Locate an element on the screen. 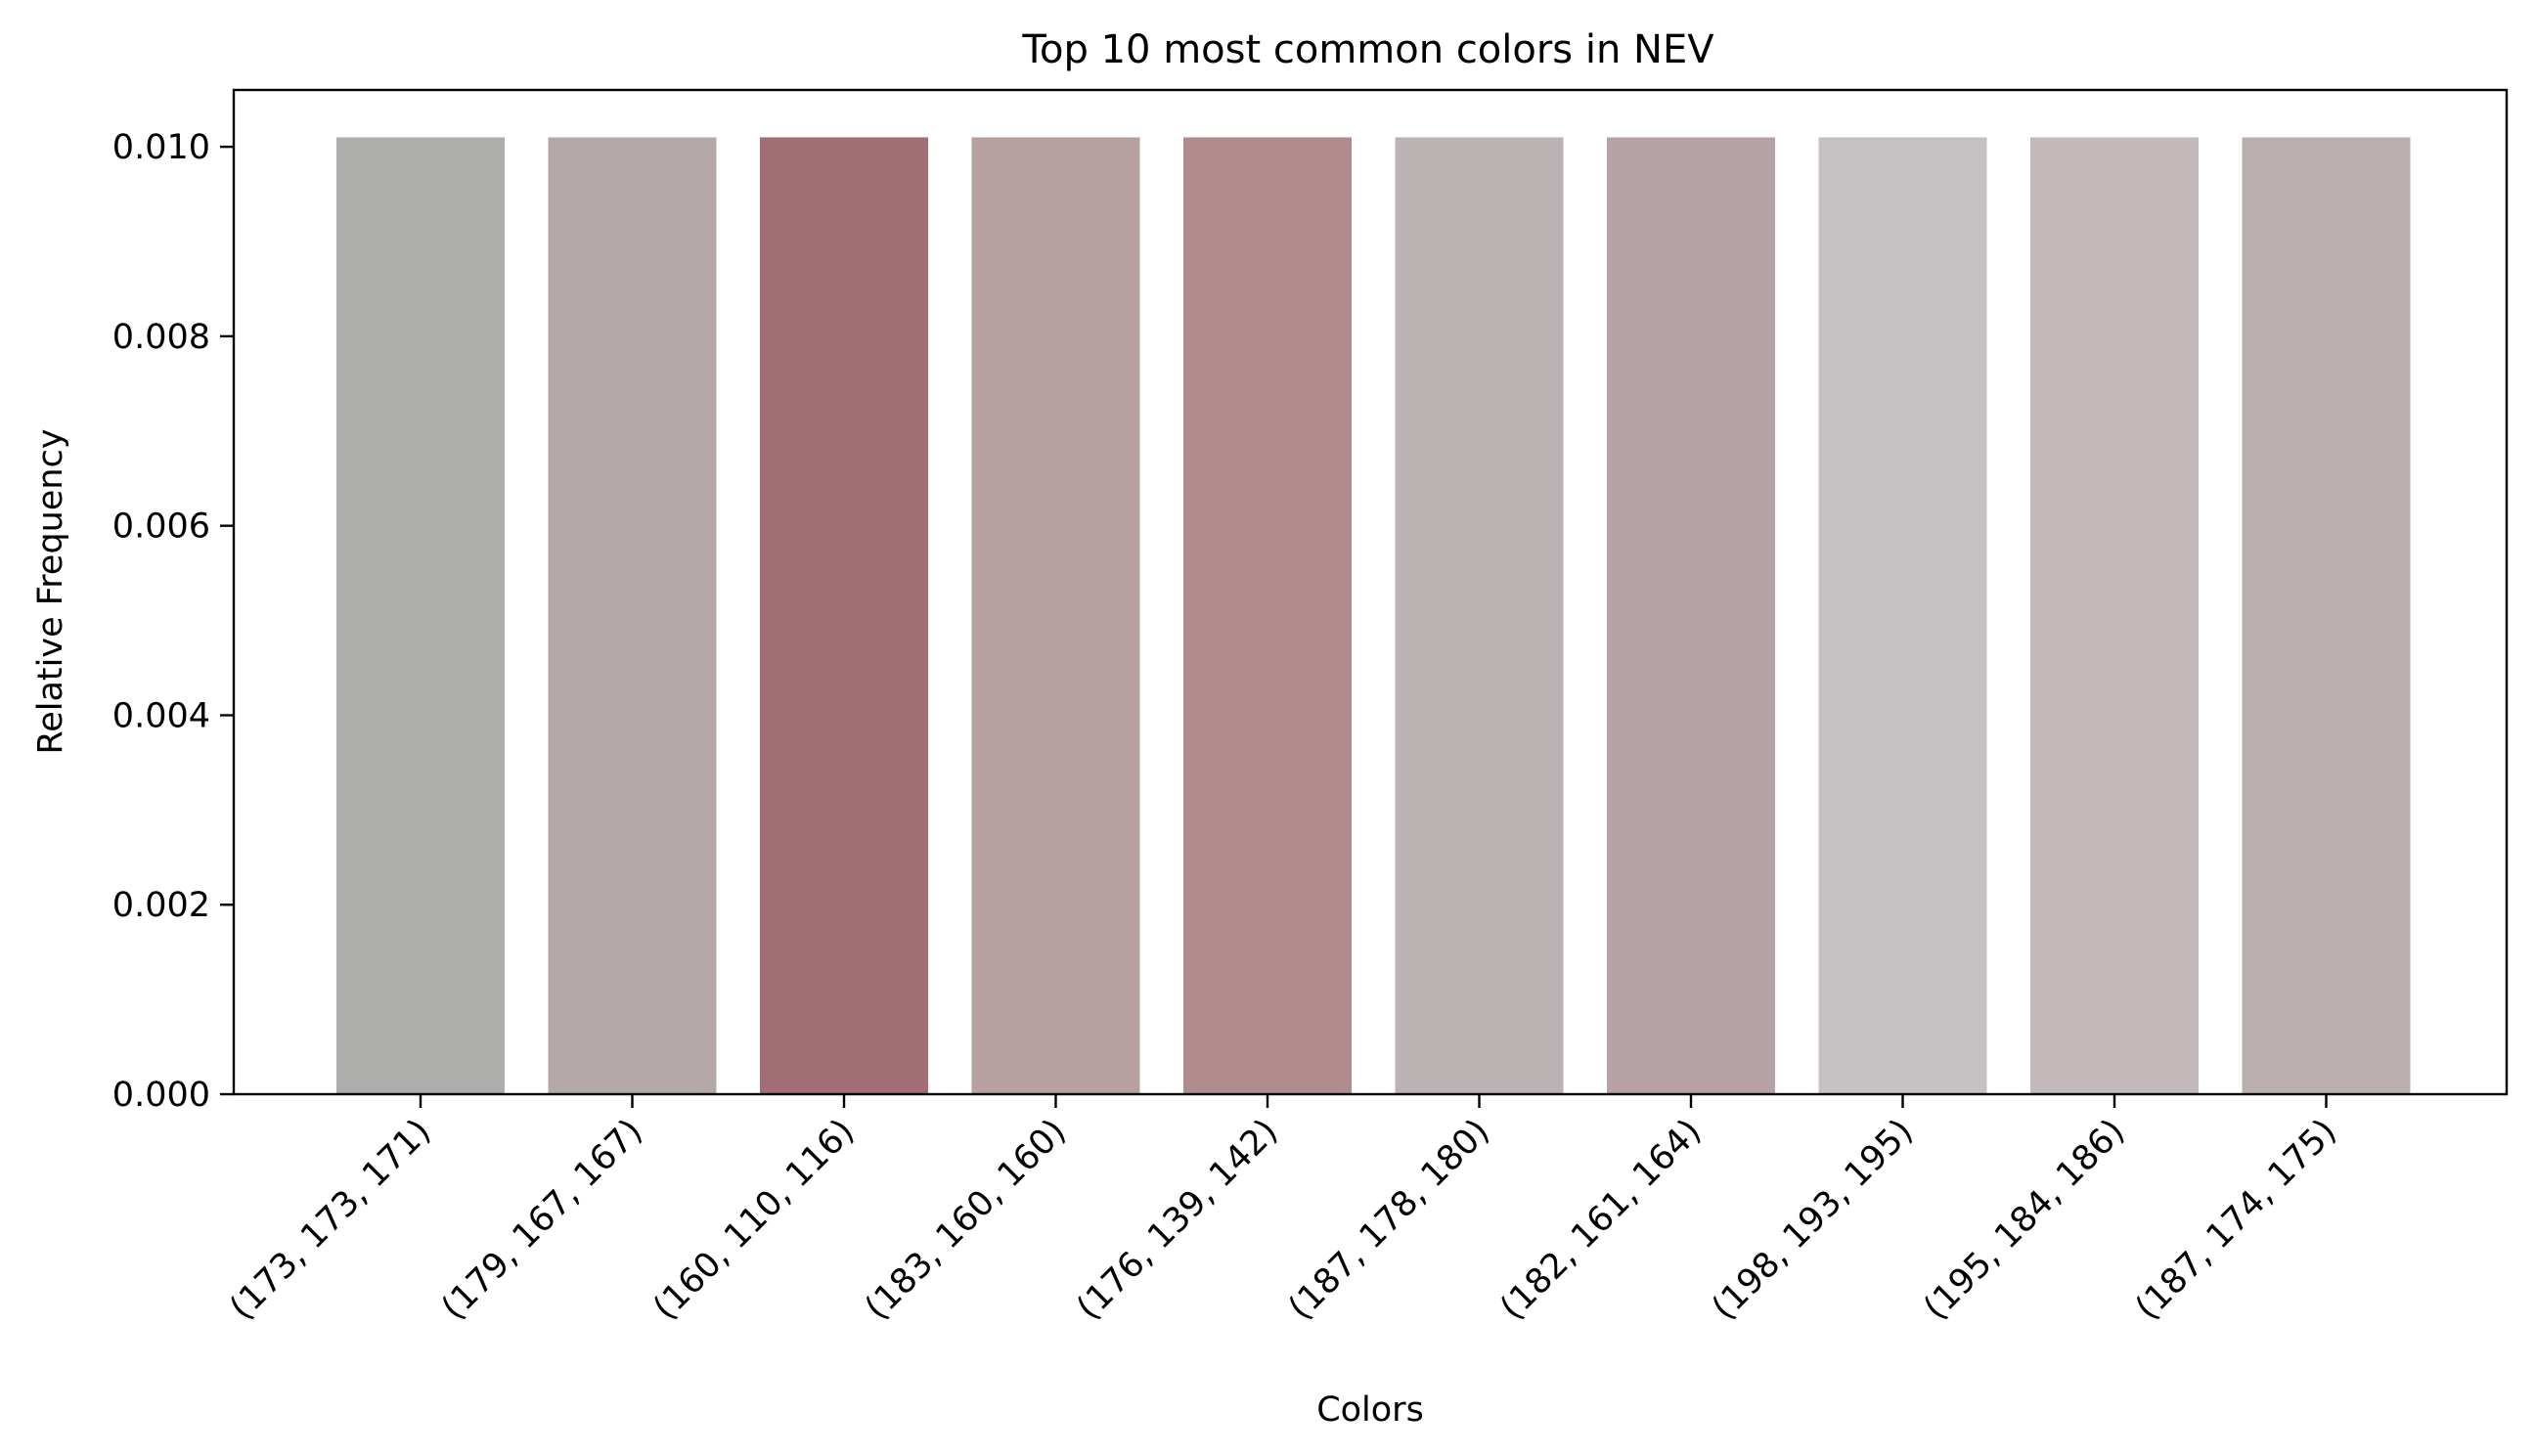 The width and height of the screenshot is (2535, 1456). y-tick-label: 0.000 is located at coordinates (161, 1095).